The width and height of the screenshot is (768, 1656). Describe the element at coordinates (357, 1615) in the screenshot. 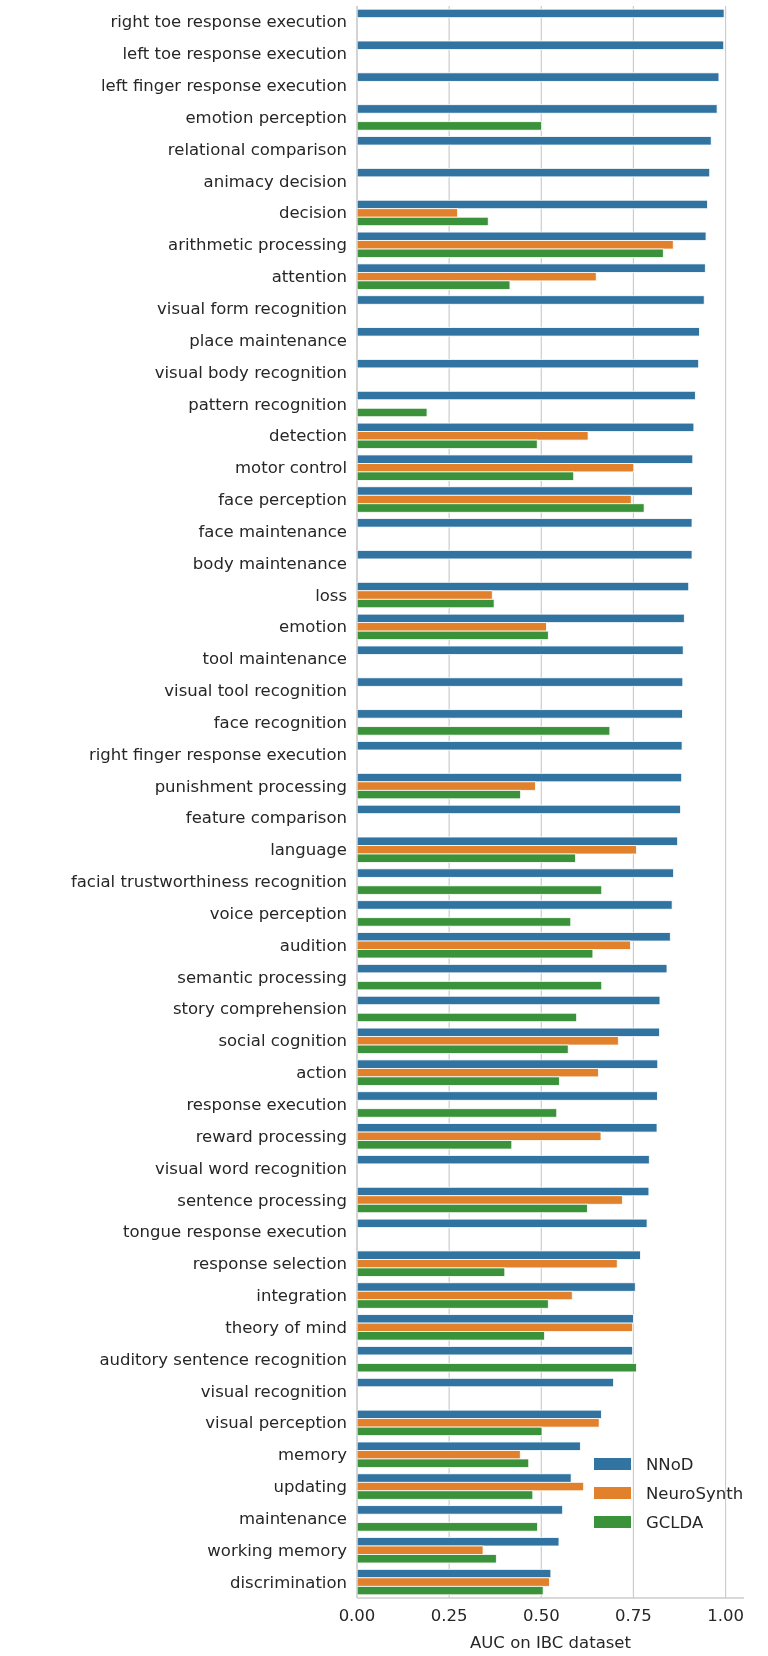

I see `x-tick-label: 0.00` at that location.